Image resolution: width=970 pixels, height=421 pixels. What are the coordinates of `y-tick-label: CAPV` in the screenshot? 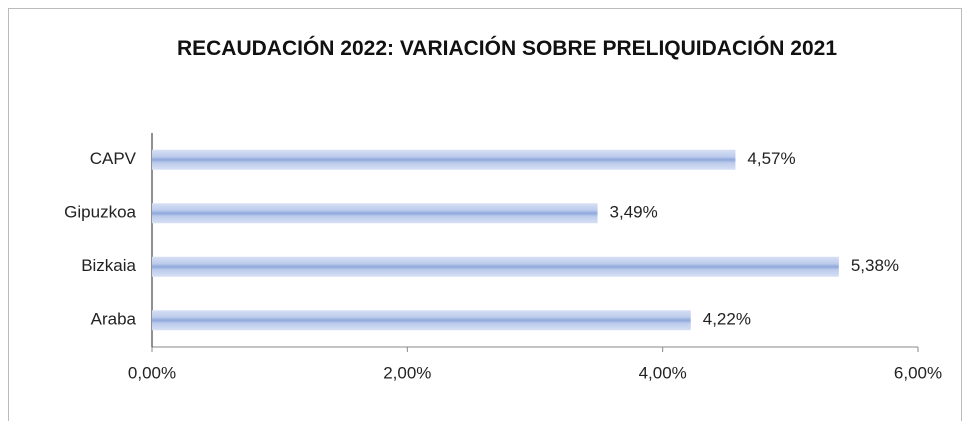 It's located at (113, 158).